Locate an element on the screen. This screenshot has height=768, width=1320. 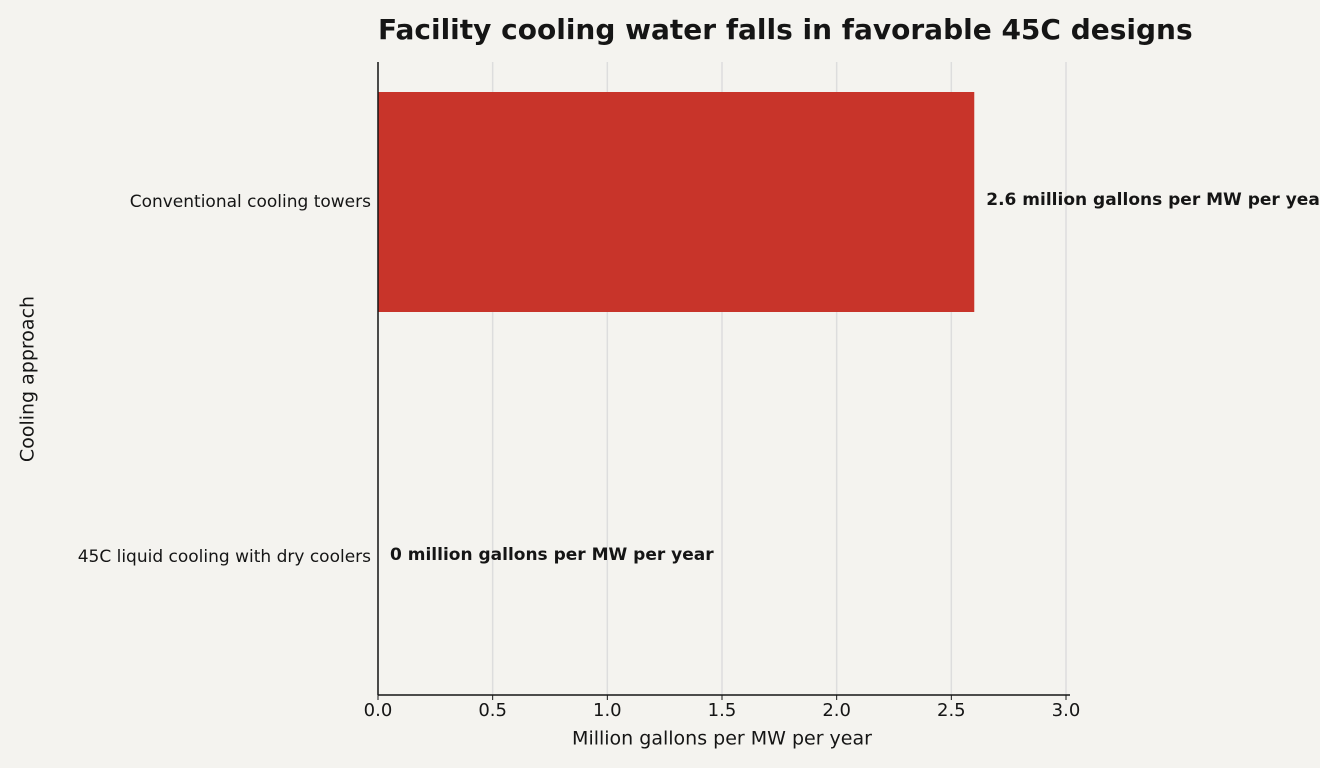
x-tick-label: 0.5 is located at coordinates (492, 710).